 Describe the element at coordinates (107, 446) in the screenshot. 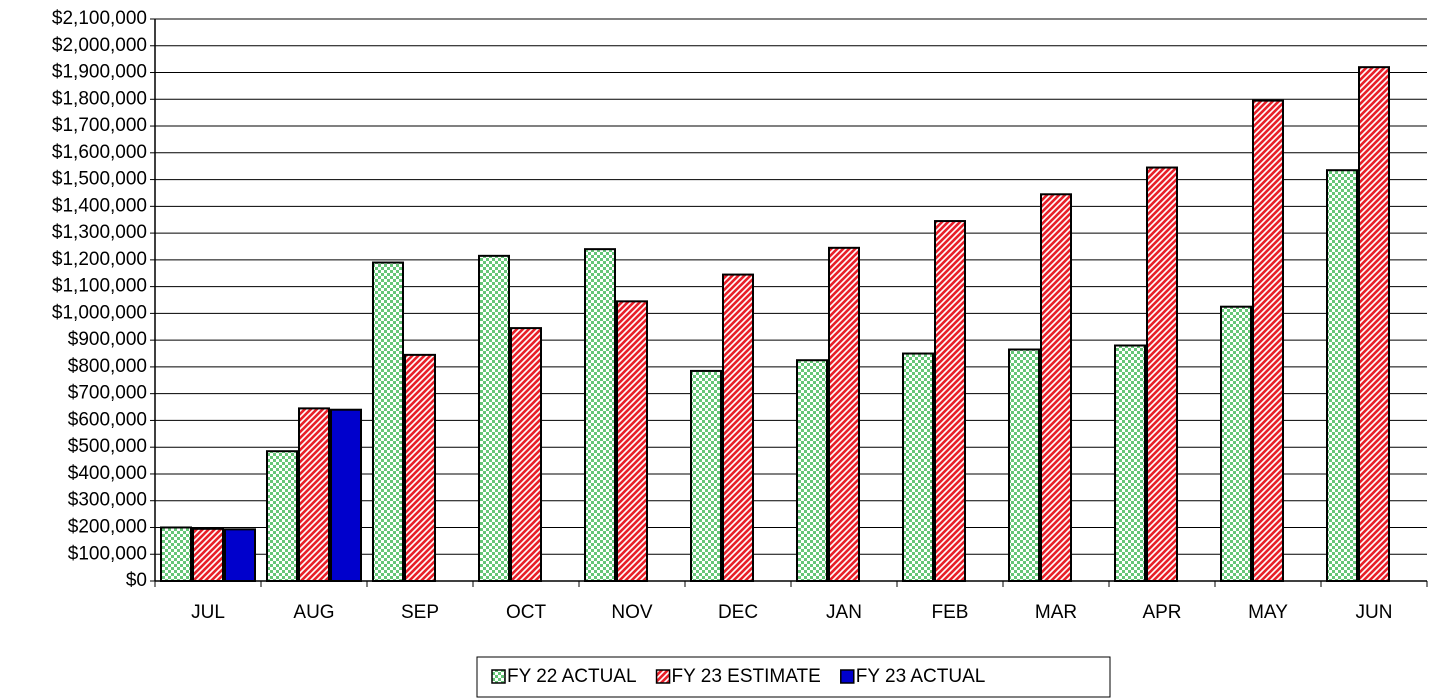

I see `y-tick-label: $500,000` at that location.